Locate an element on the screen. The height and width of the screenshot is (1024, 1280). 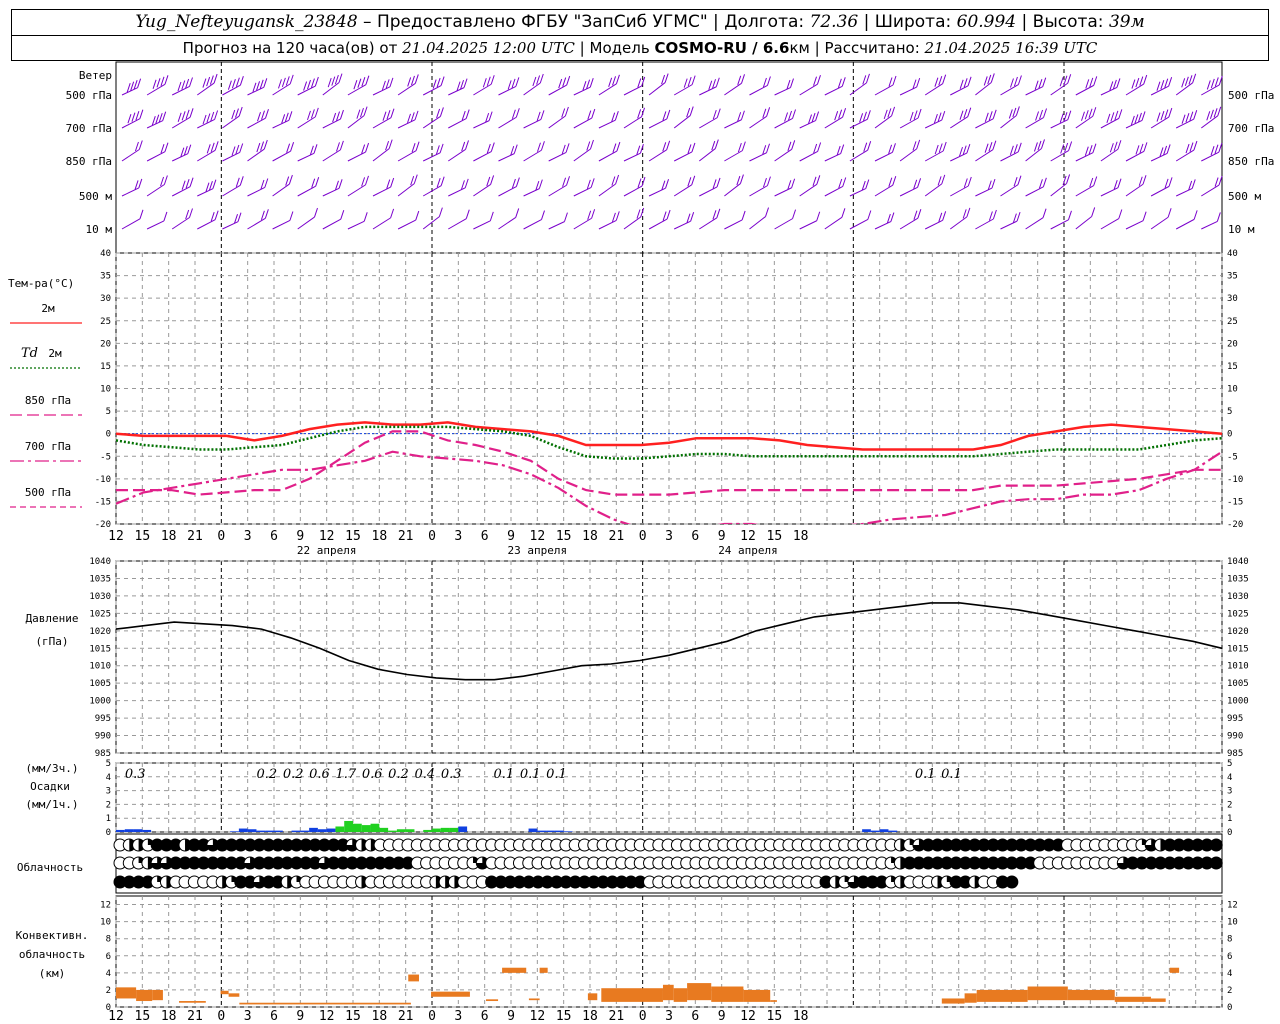
precip-ytick-right-0: 5 is located at coordinates (1229, 764).